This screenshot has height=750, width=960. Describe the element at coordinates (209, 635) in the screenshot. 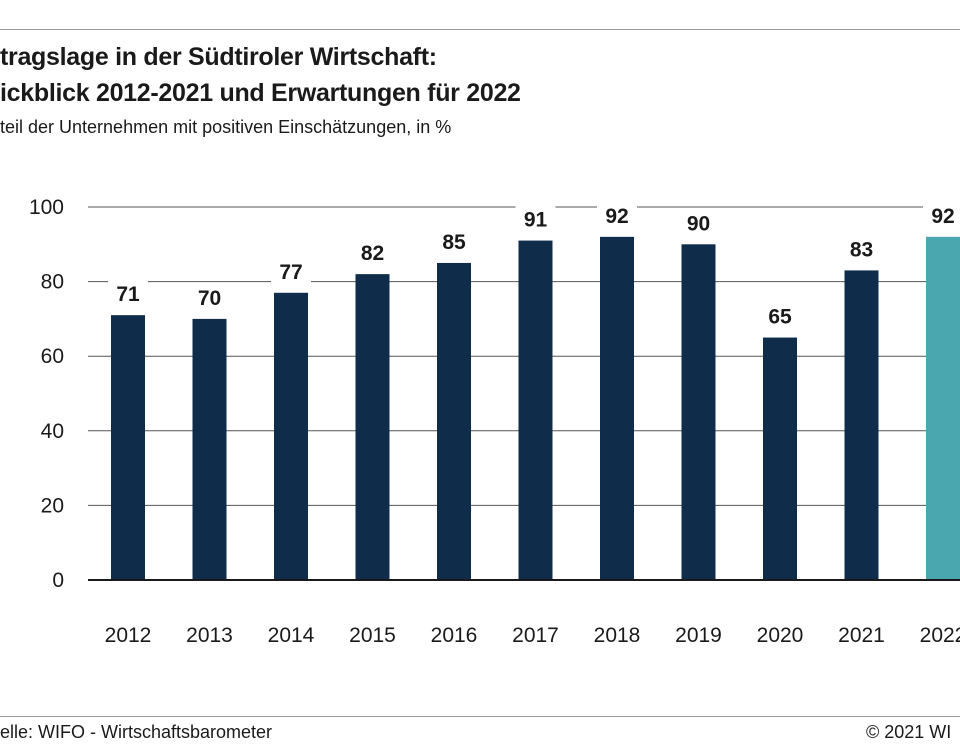

I see `x-tick-2013: 2013` at that location.